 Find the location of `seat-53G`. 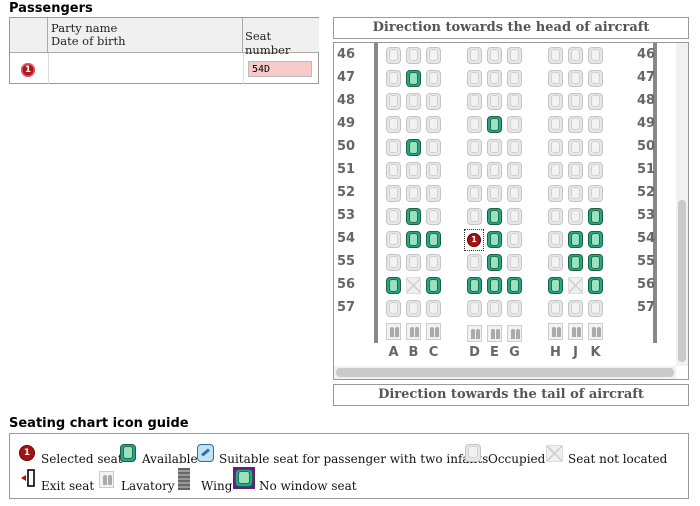

seat-53G is located at coordinates (514, 216).